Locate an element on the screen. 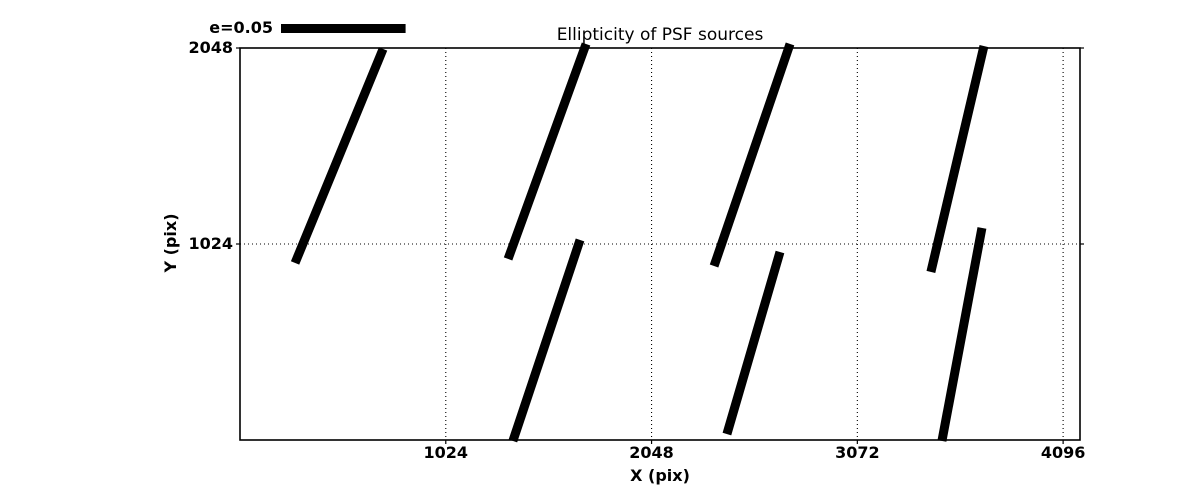 Image resolution: width=1200 pixels, height=490 pixels. y-tick-label: 2048 is located at coordinates (210, 47).